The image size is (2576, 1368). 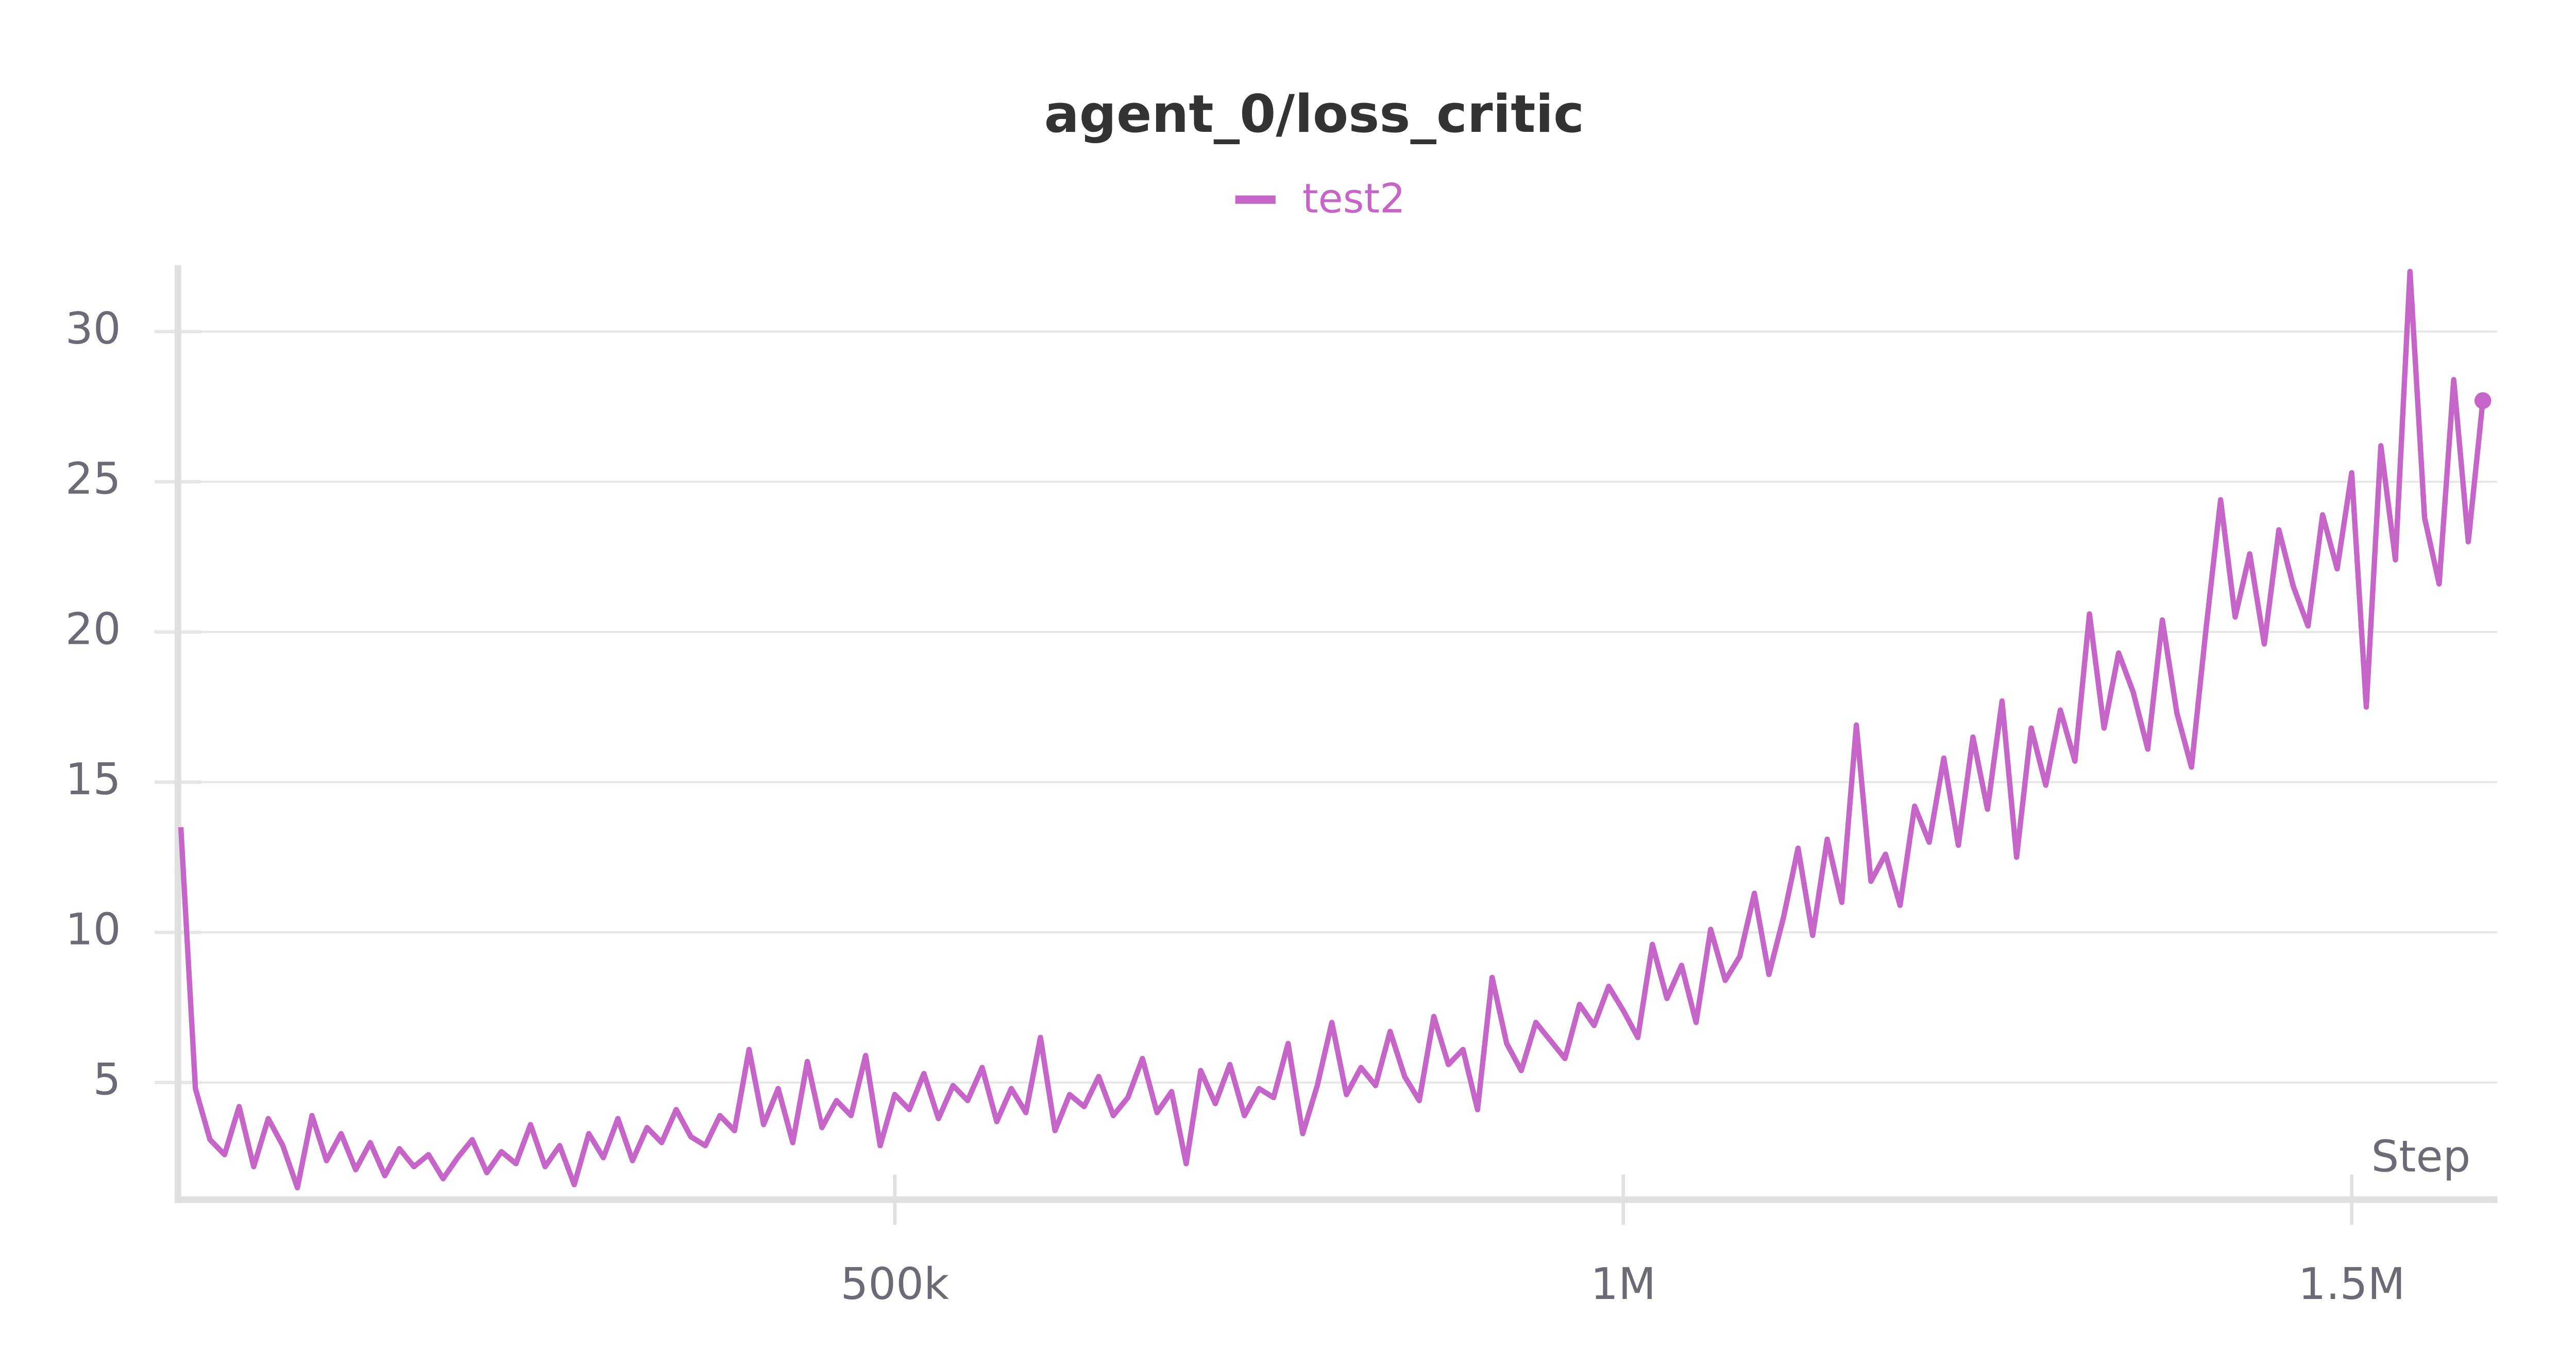 I want to click on x-axis-label: Step, so click(x=2421, y=1156).